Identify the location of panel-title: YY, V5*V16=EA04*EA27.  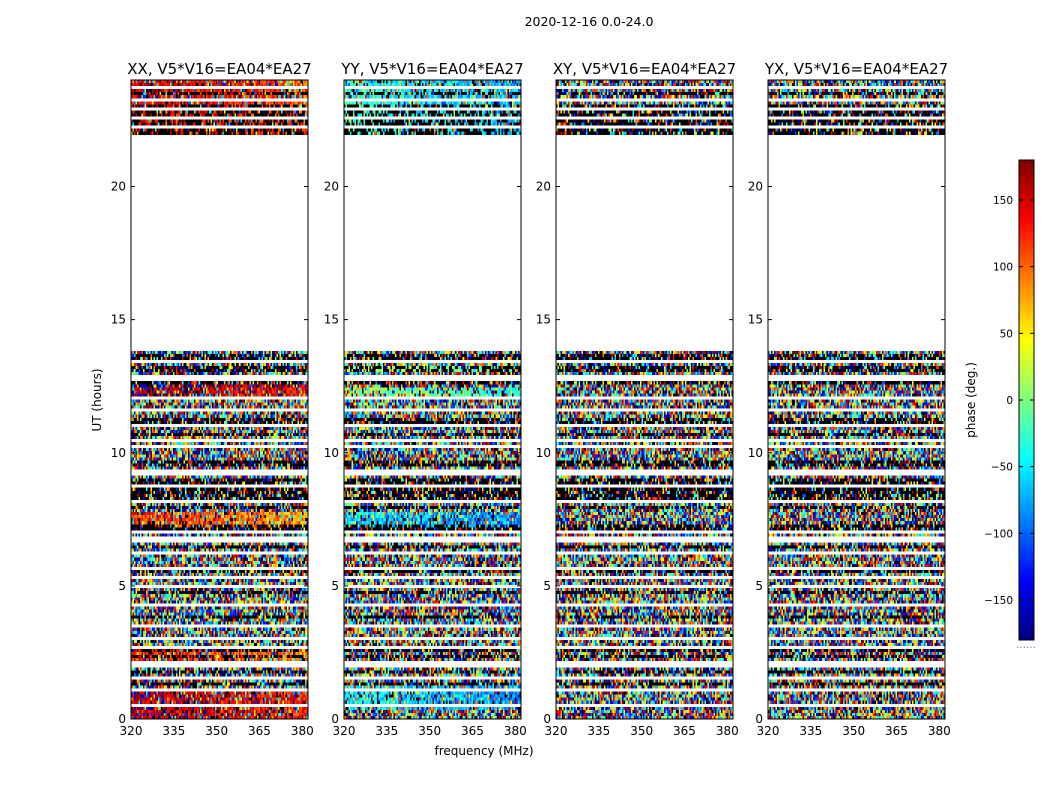
(431, 69).